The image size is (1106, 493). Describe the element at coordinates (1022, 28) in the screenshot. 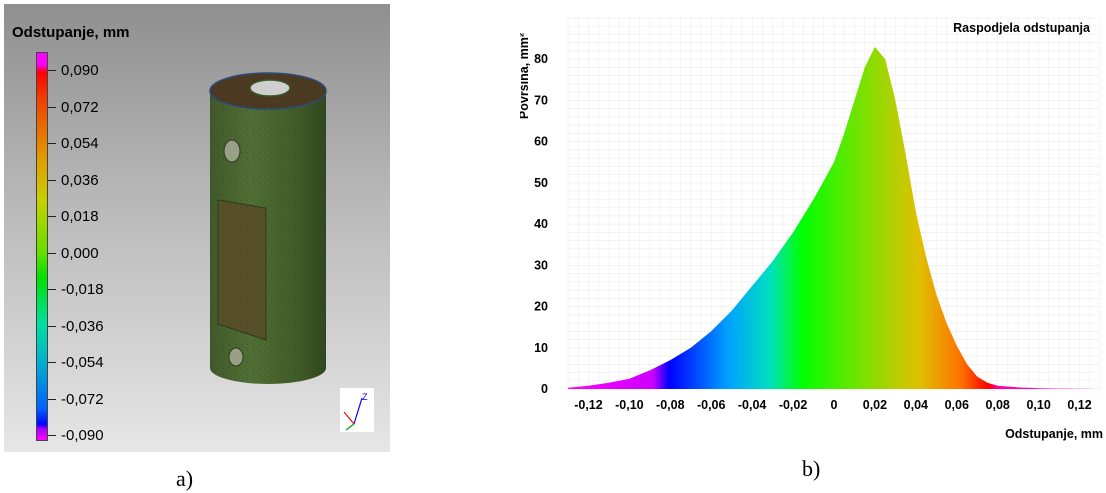

I see `chart-title: Raspodjela odstupanja` at that location.